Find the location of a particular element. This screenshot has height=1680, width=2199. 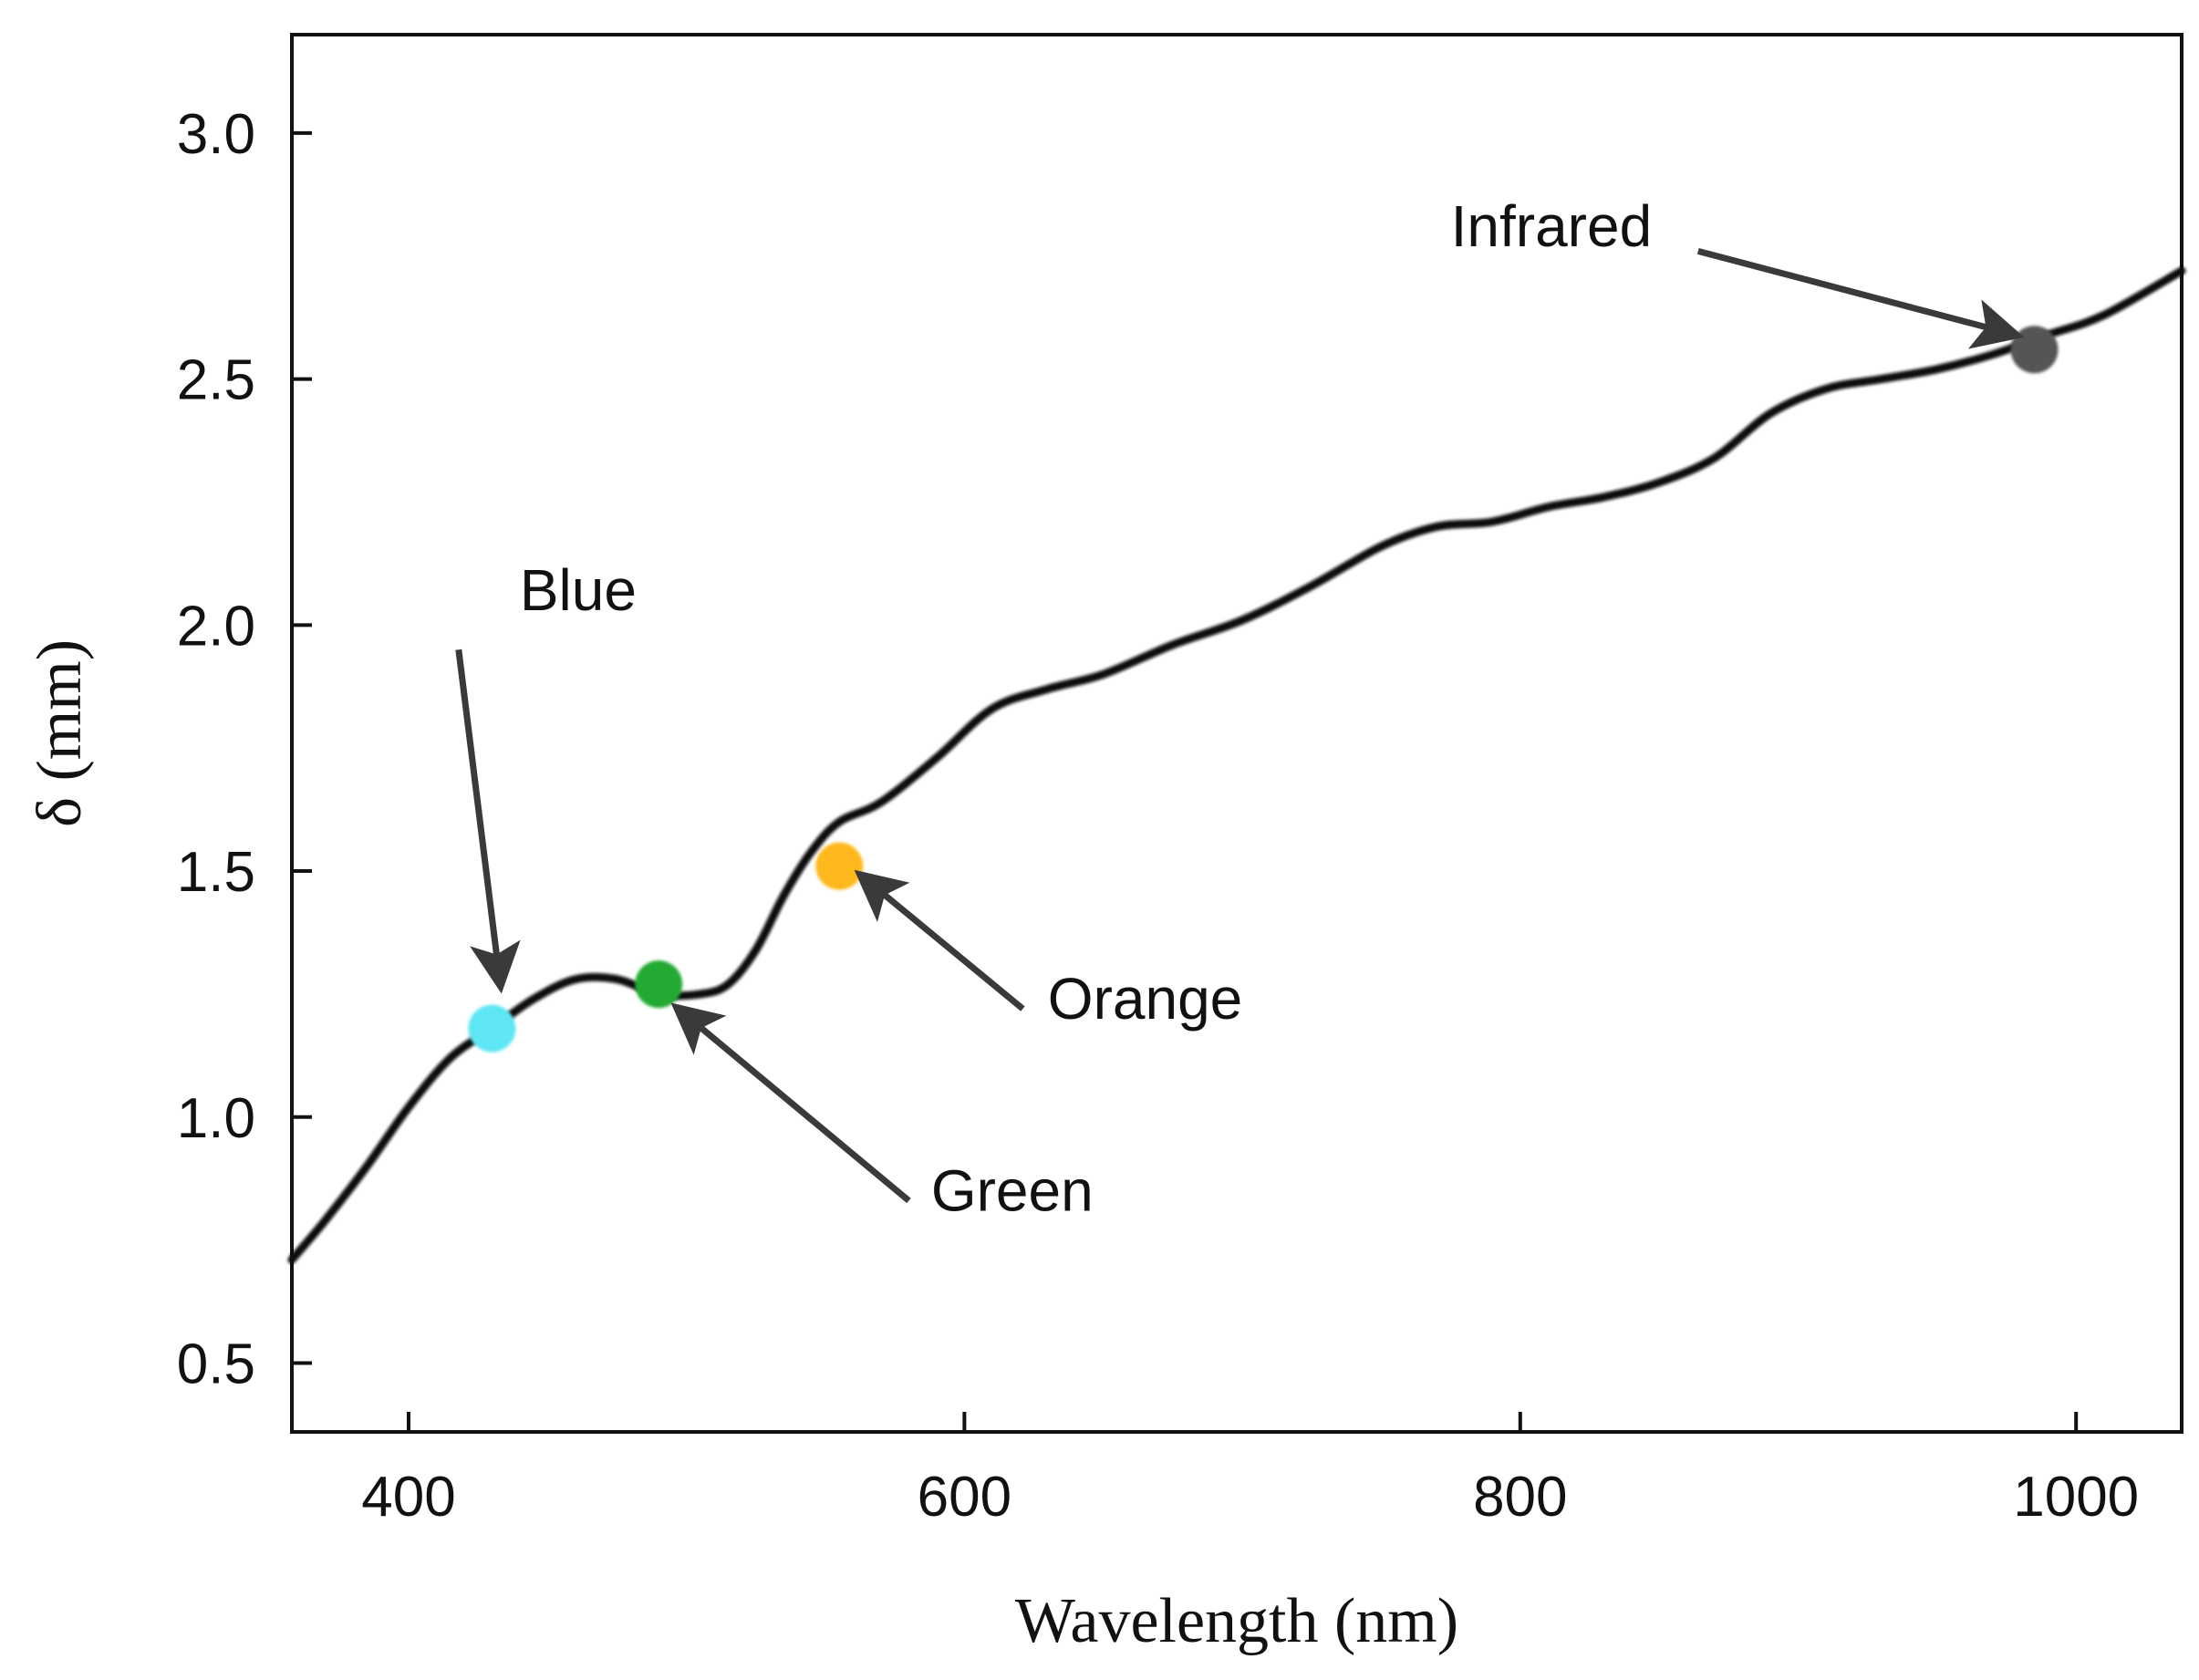

y-tick-label: 1.5 is located at coordinates (216, 872).